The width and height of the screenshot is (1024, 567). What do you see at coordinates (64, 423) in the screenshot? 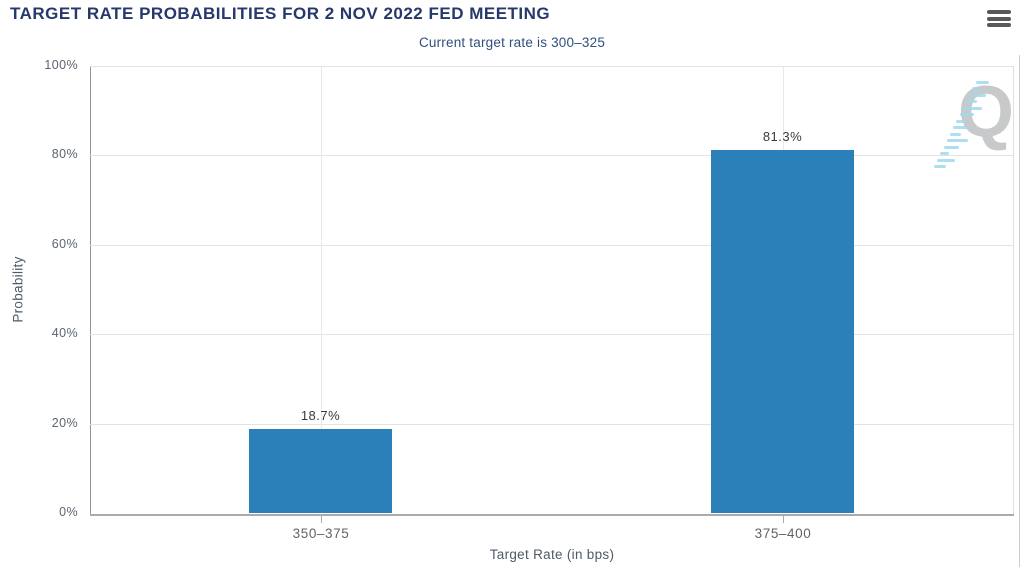
I see `y-tick-label: 20%` at bounding box center [64, 423].